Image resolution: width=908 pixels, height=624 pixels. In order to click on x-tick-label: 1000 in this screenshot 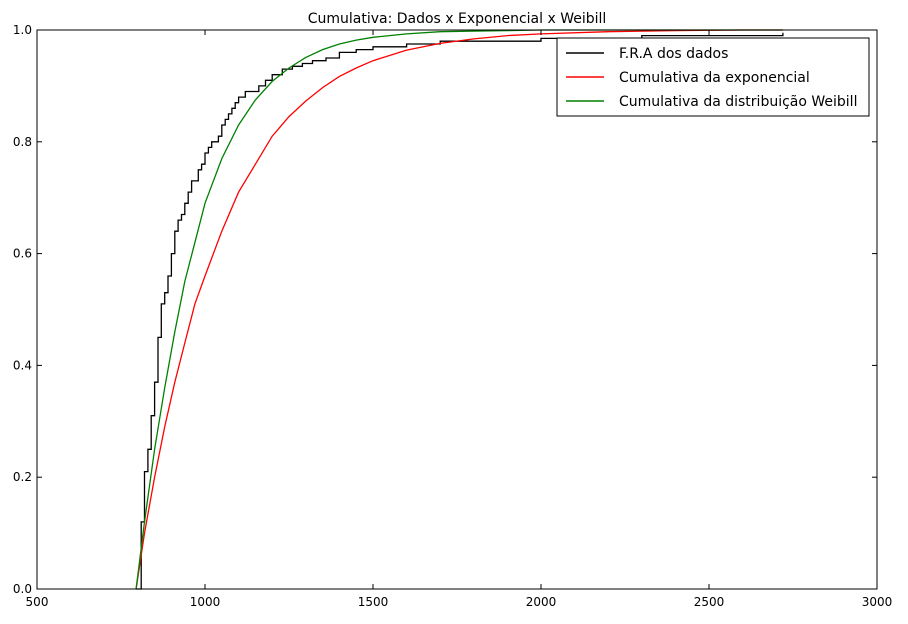, I will do `click(205, 602)`.